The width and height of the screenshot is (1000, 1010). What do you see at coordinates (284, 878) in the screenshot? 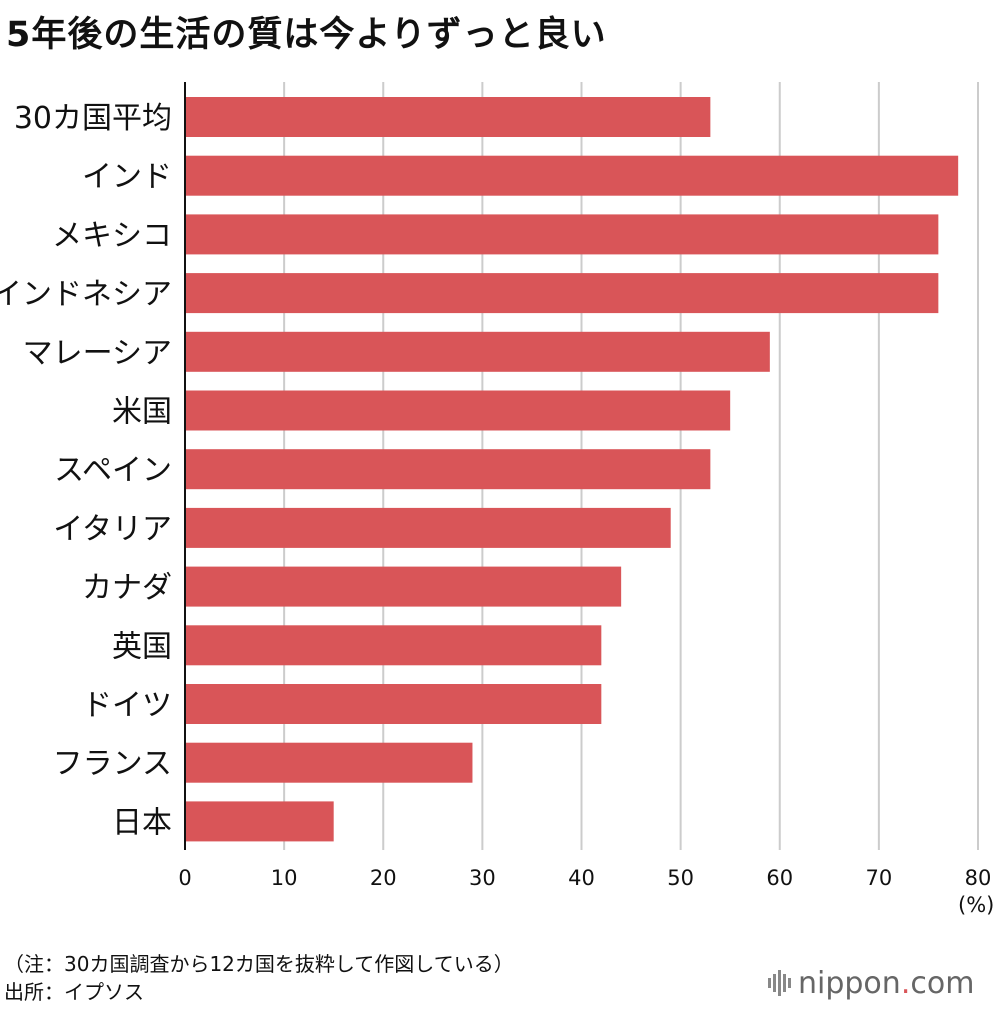
I see `x-tick-label: 10` at bounding box center [284, 878].